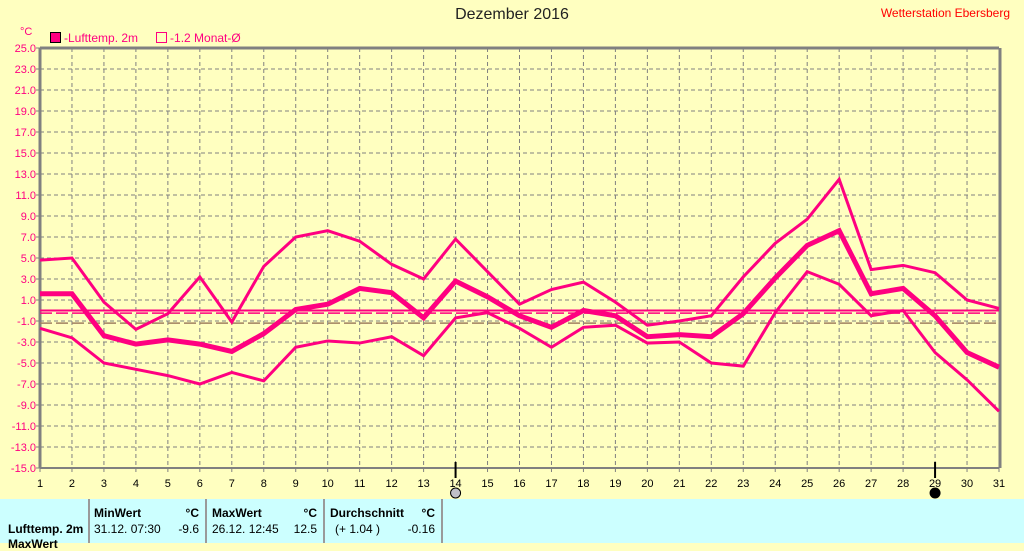 The width and height of the screenshot is (1024, 551). Describe the element at coordinates (310, 513) in the screenshot. I see `max-unit: °C` at that location.